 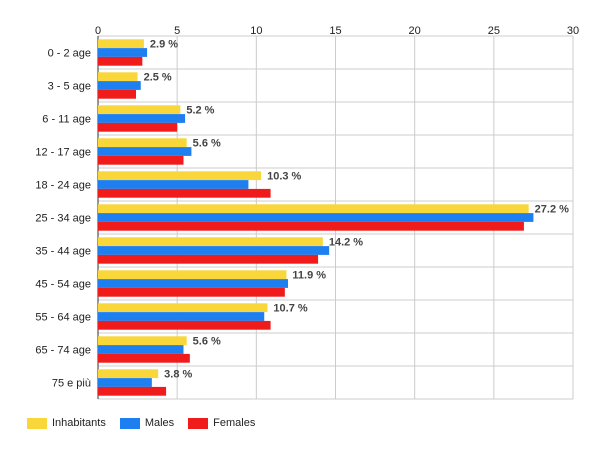 What do you see at coordinates (415, 31) in the screenshot?
I see `x-tick-label: 20` at bounding box center [415, 31].